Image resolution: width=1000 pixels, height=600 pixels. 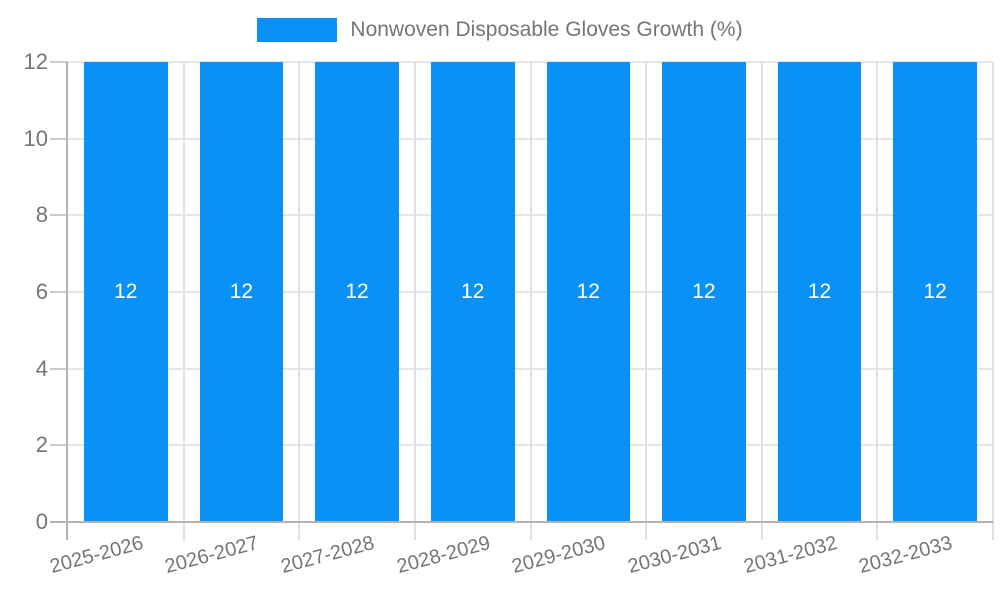 What do you see at coordinates (546, 29) in the screenshot?
I see `legend-label: Nonwoven Disposable Gloves Growth (%)` at bounding box center [546, 29].